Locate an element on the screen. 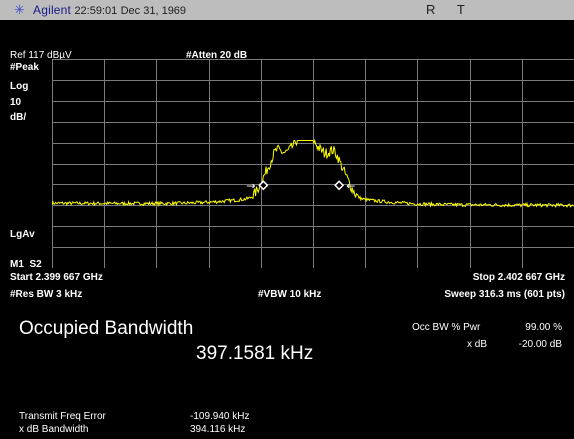 The image size is (574, 439). scale-value: 10 is located at coordinates (16, 102).